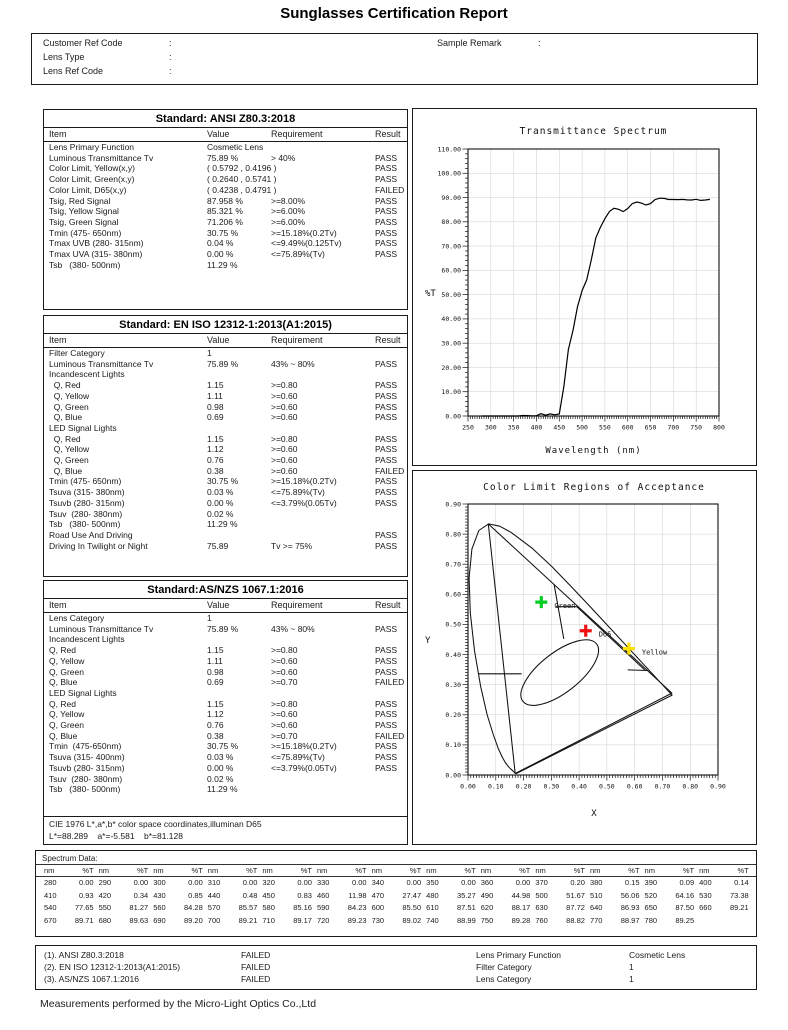 The image size is (788, 1030). I want to click on percent-t-value: 0.83, so click(304, 895).